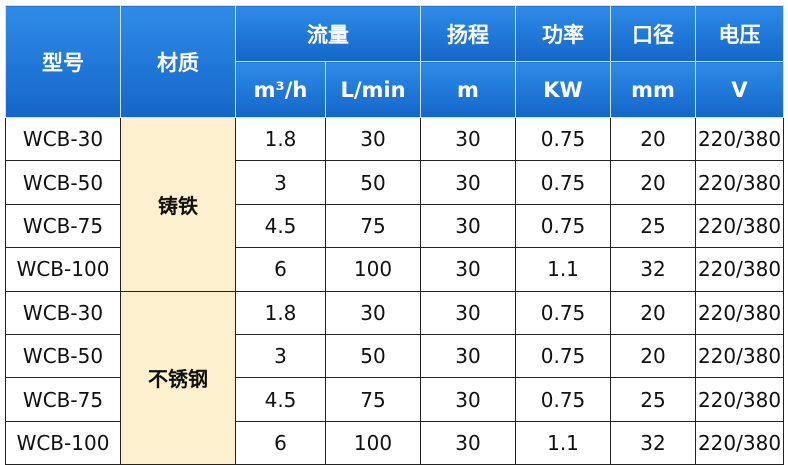 The height and width of the screenshot is (465, 788). What do you see at coordinates (328, 33) in the screenshot?
I see `header-cell: 流量` at bounding box center [328, 33].